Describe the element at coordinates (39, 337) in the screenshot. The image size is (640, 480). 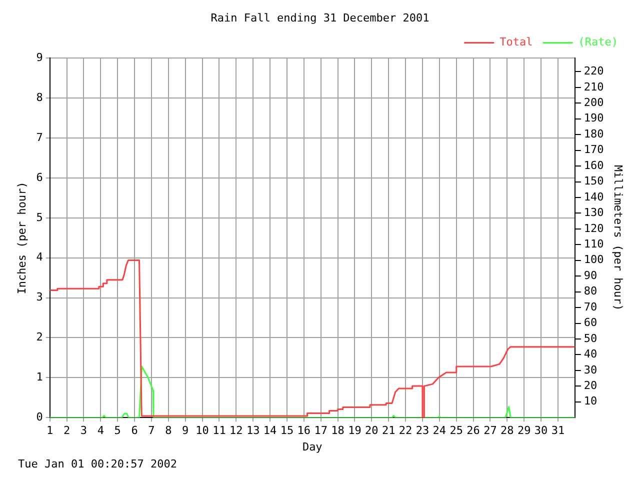
I see `y-tick-label: 2` at that location.